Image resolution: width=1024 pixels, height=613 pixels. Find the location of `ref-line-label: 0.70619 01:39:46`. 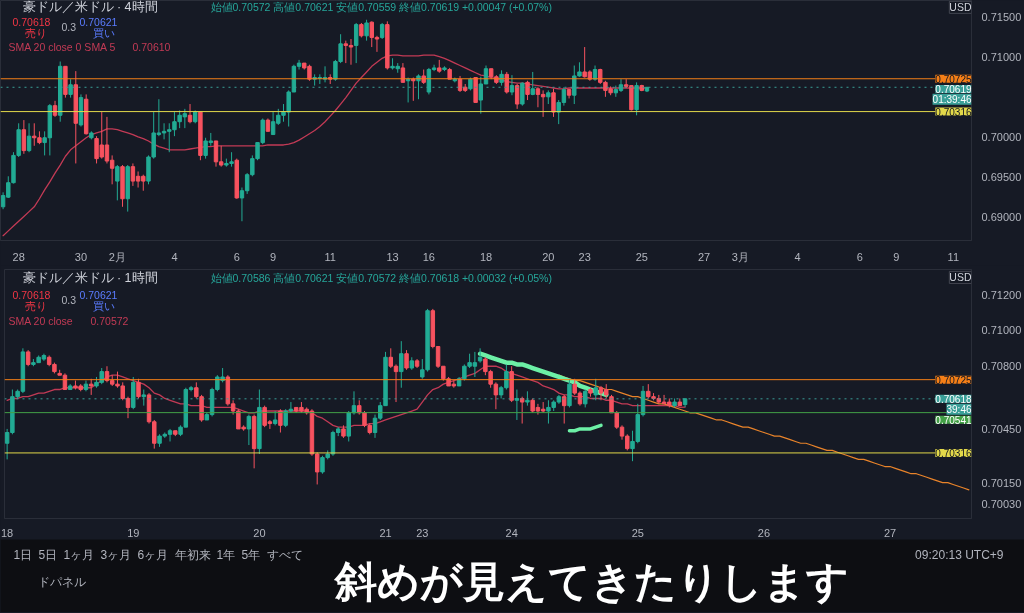

ref-line-label: 0.70619 01:39:46 is located at coordinates (952, 94).